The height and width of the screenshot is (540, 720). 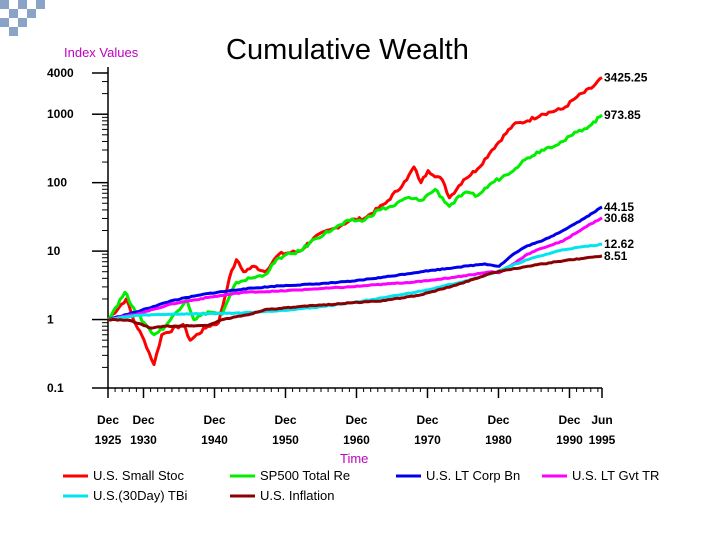 I want to click on legend-label: U.S.(30Day) TBi, so click(x=140, y=495).